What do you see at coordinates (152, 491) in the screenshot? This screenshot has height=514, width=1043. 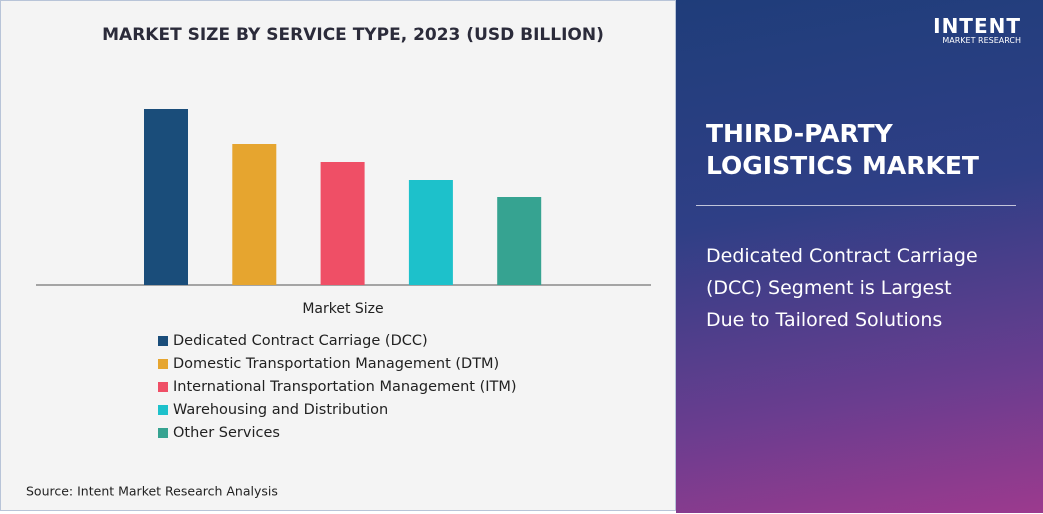 I see `source: Source: Intent Market Research Analysis` at bounding box center [152, 491].